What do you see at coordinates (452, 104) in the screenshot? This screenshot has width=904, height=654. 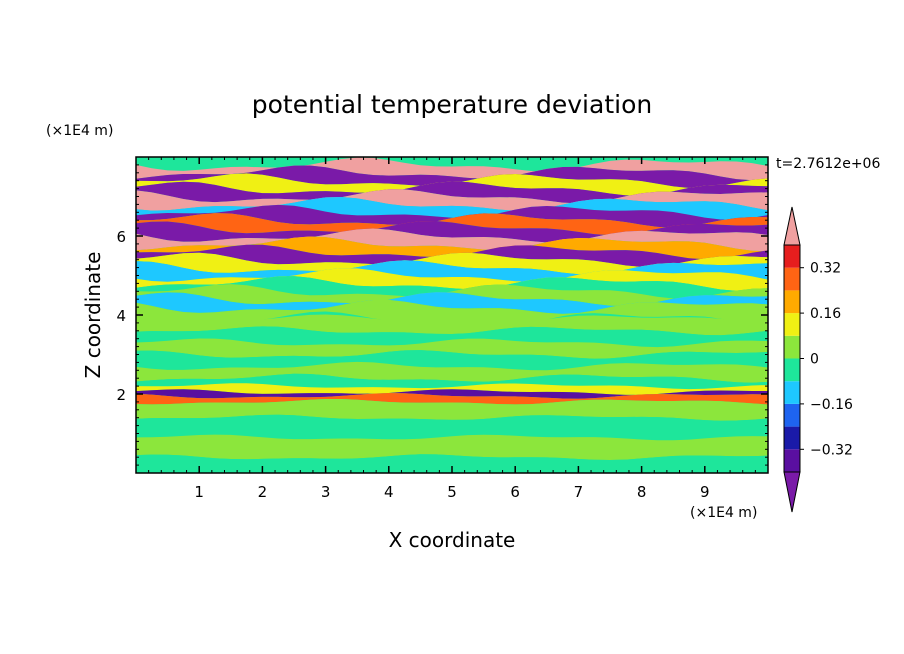 I see `chart-title: potential temperature deviation` at bounding box center [452, 104].